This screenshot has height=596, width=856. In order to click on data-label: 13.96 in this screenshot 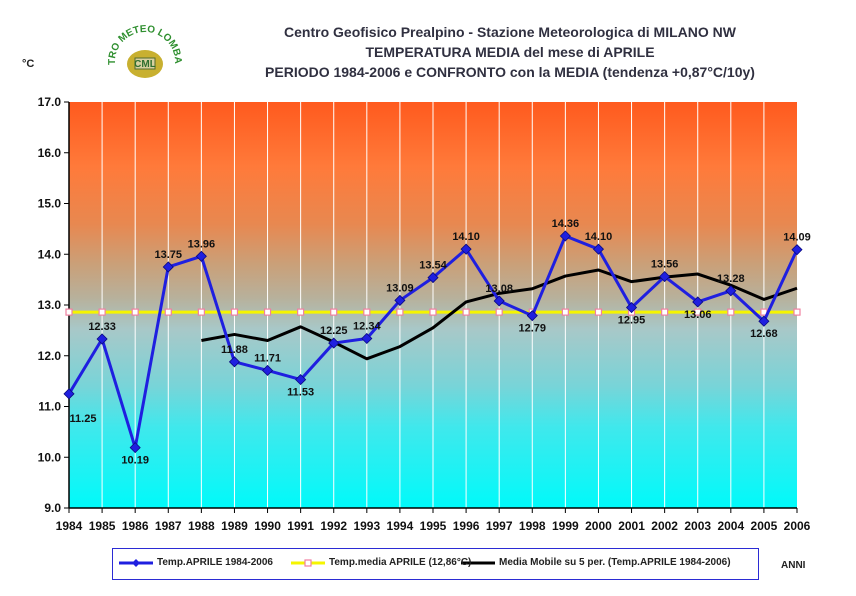, I will do `click(202, 244)`.